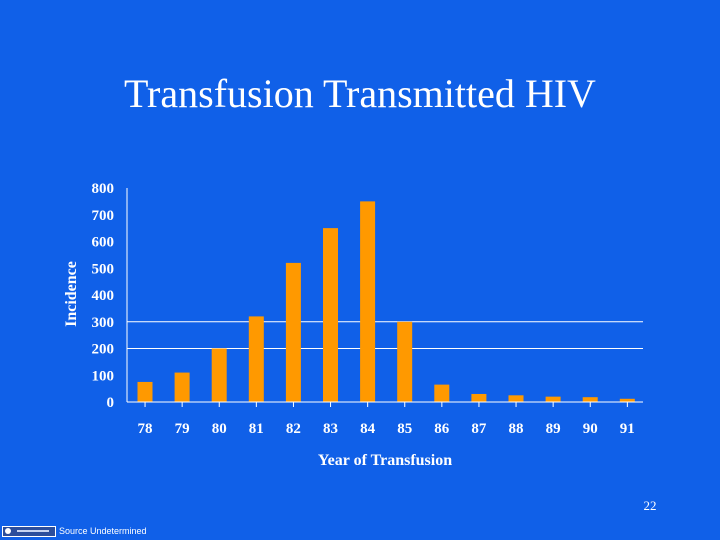  What do you see at coordinates (368, 429) in the screenshot?
I see `x-tick-label-84: 84` at bounding box center [368, 429].